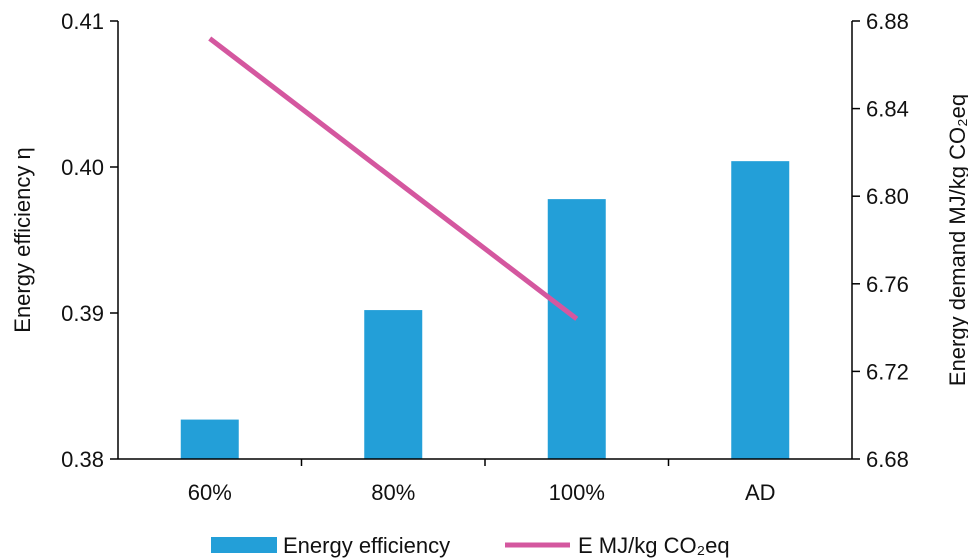 This screenshot has height=558, width=968. What do you see at coordinates (393, 492) in the screenshot?
I see `x-tick-label: 80%` at bounding box center [393, 492].